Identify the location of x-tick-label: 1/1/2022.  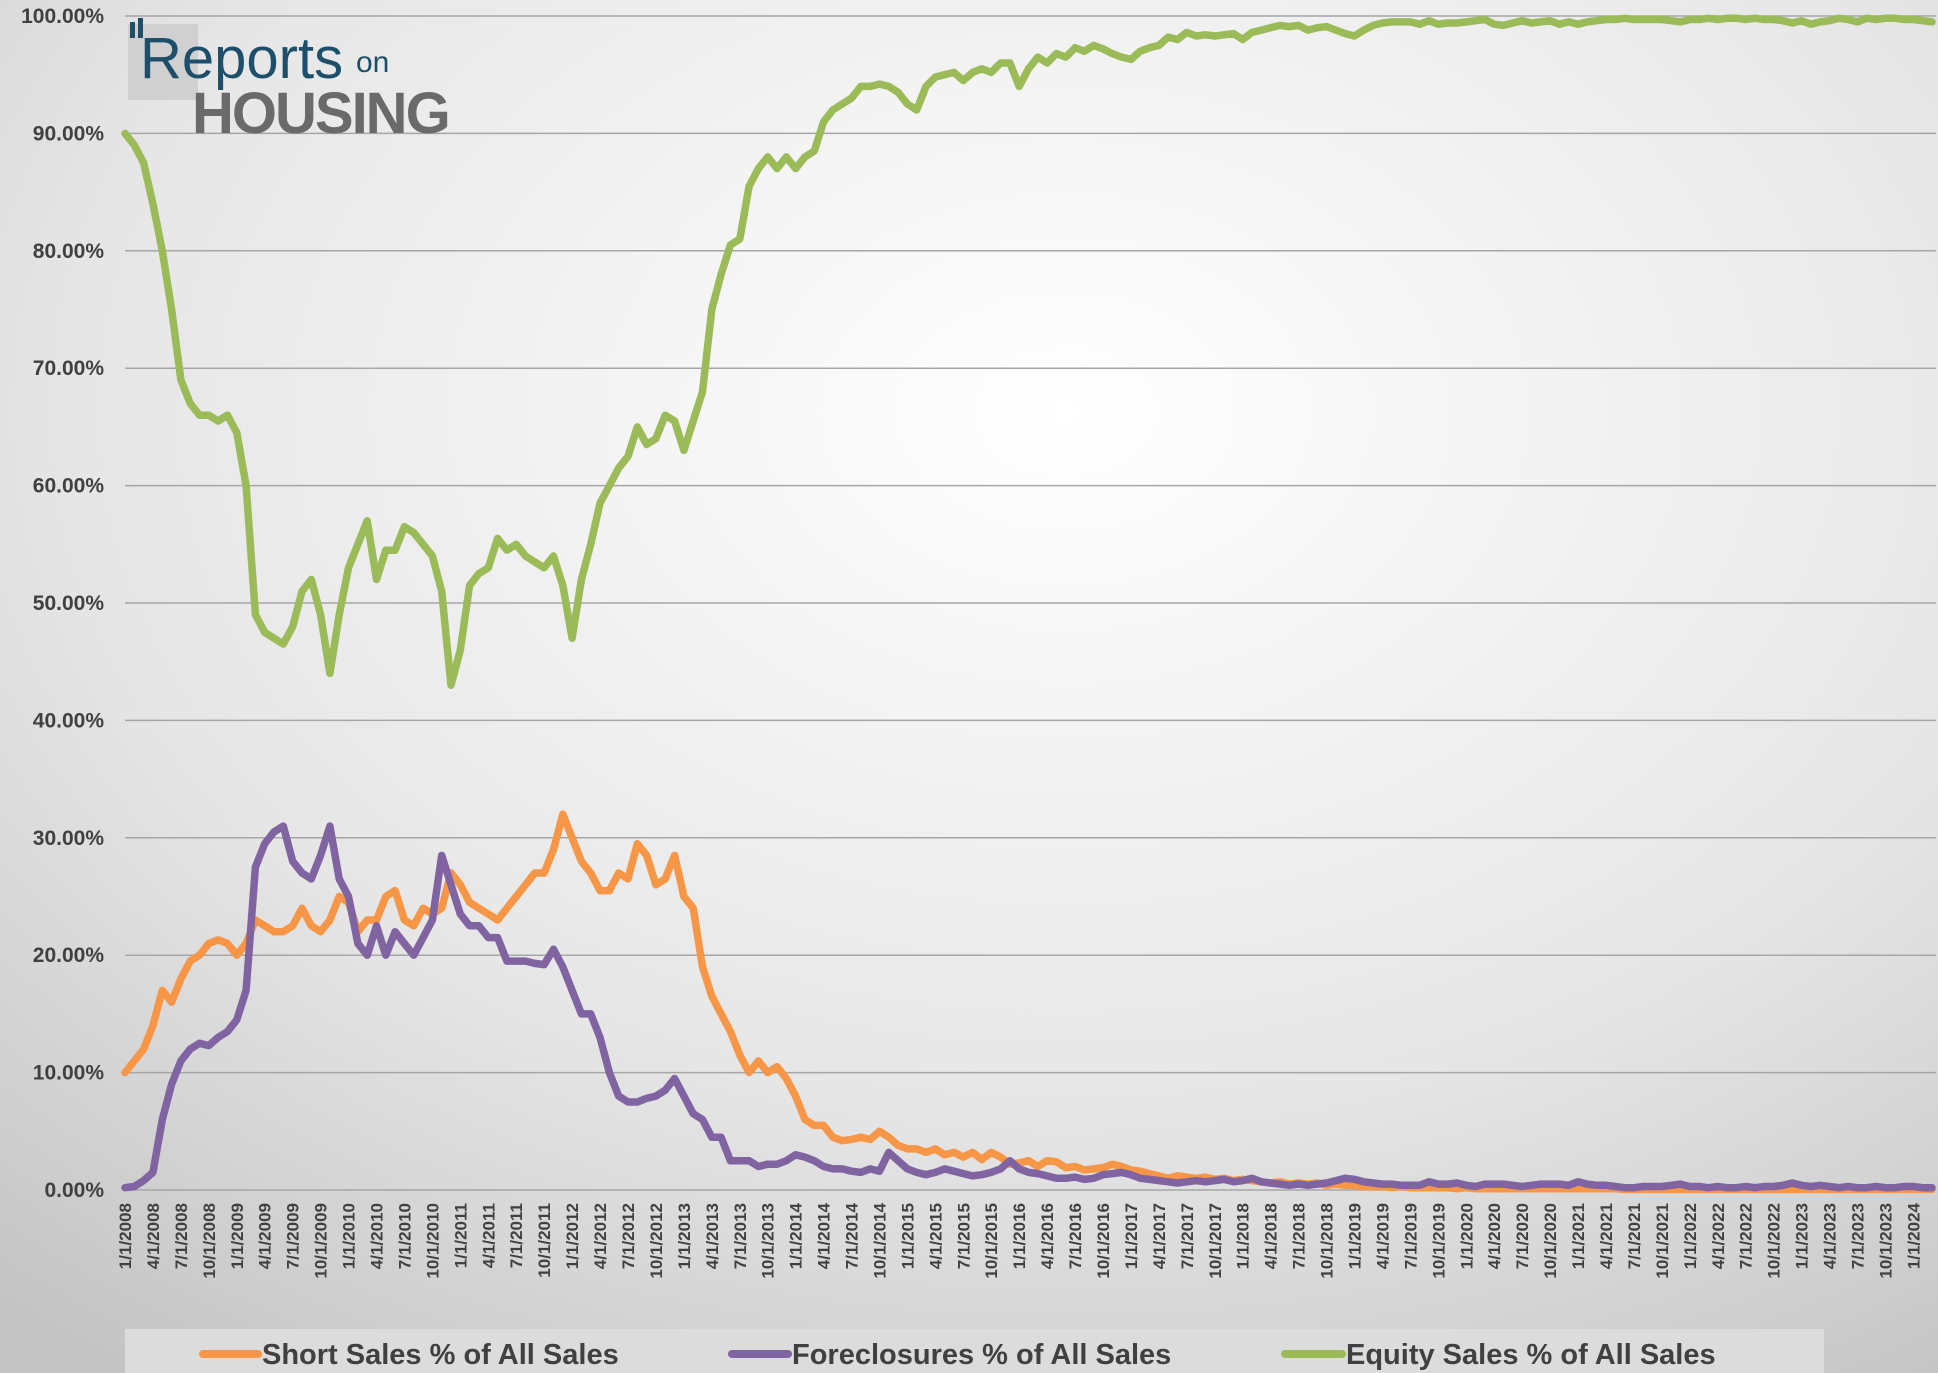
(1690, 1236).